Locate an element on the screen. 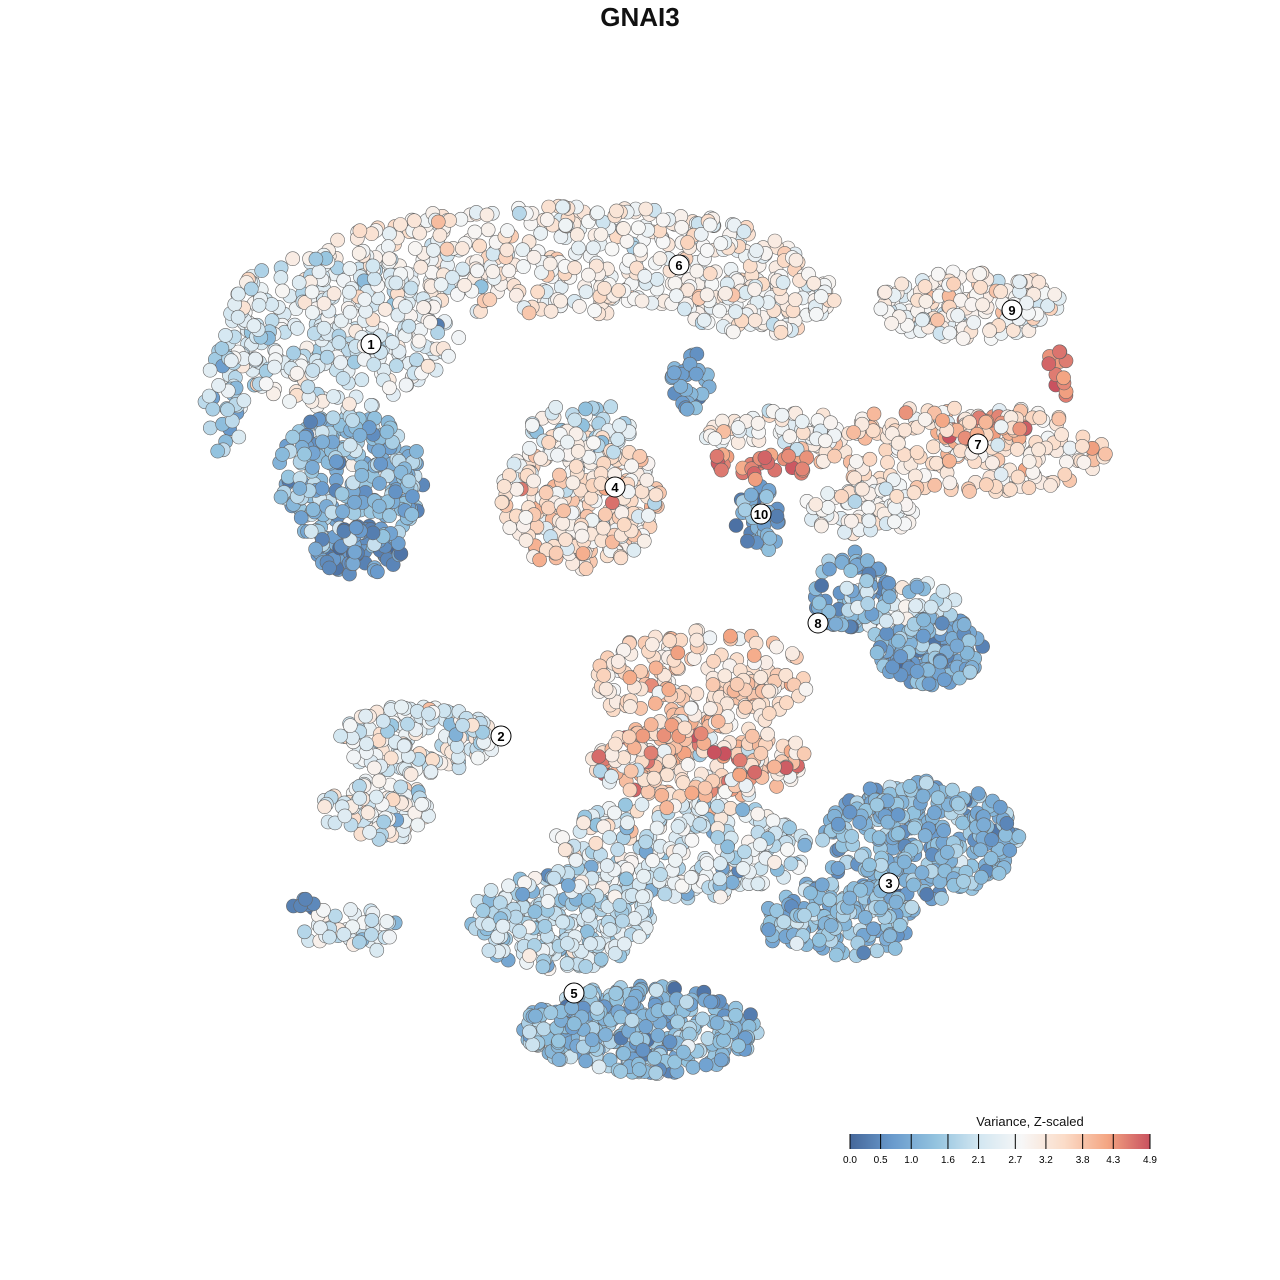 The width and height of the screenshot is (1280, 1280). cluster-label-text: 1 is located at coordinates (370, 344).